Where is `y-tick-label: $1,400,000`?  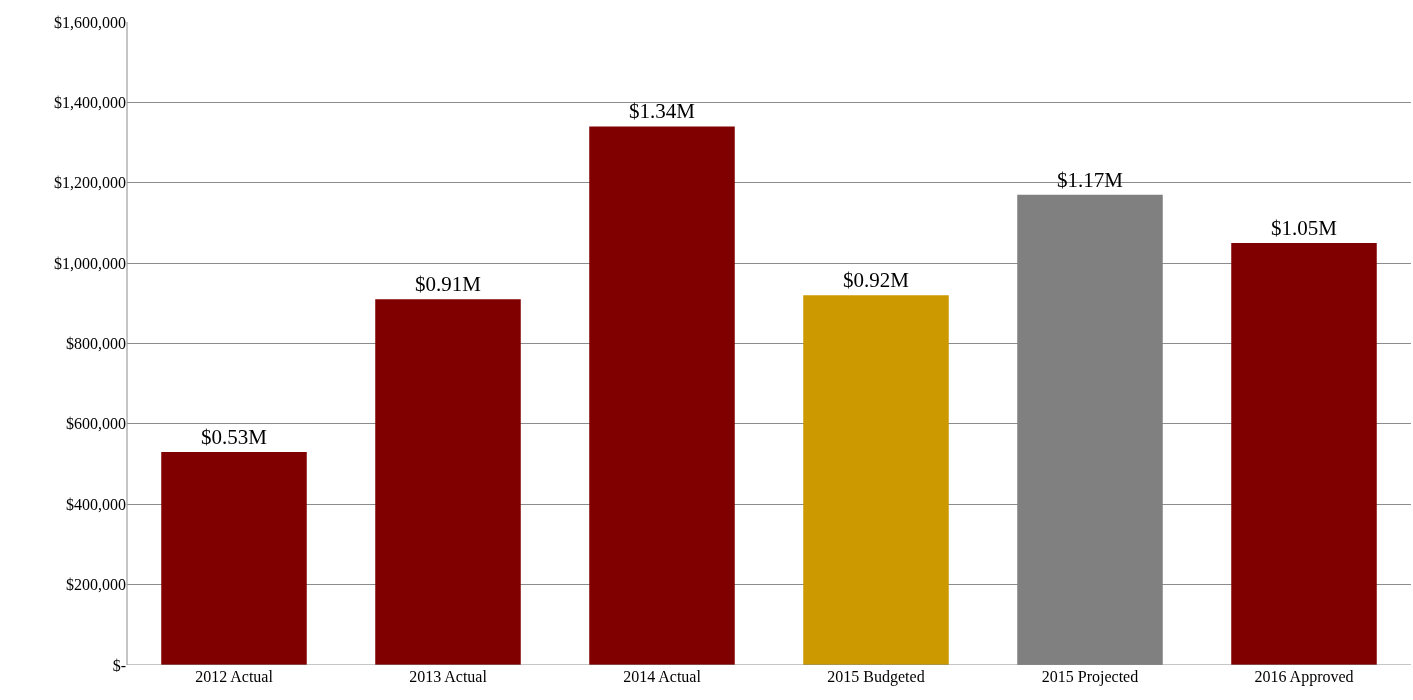
y-tick-label: $1,400,000 is located at coordinates (90, 102).